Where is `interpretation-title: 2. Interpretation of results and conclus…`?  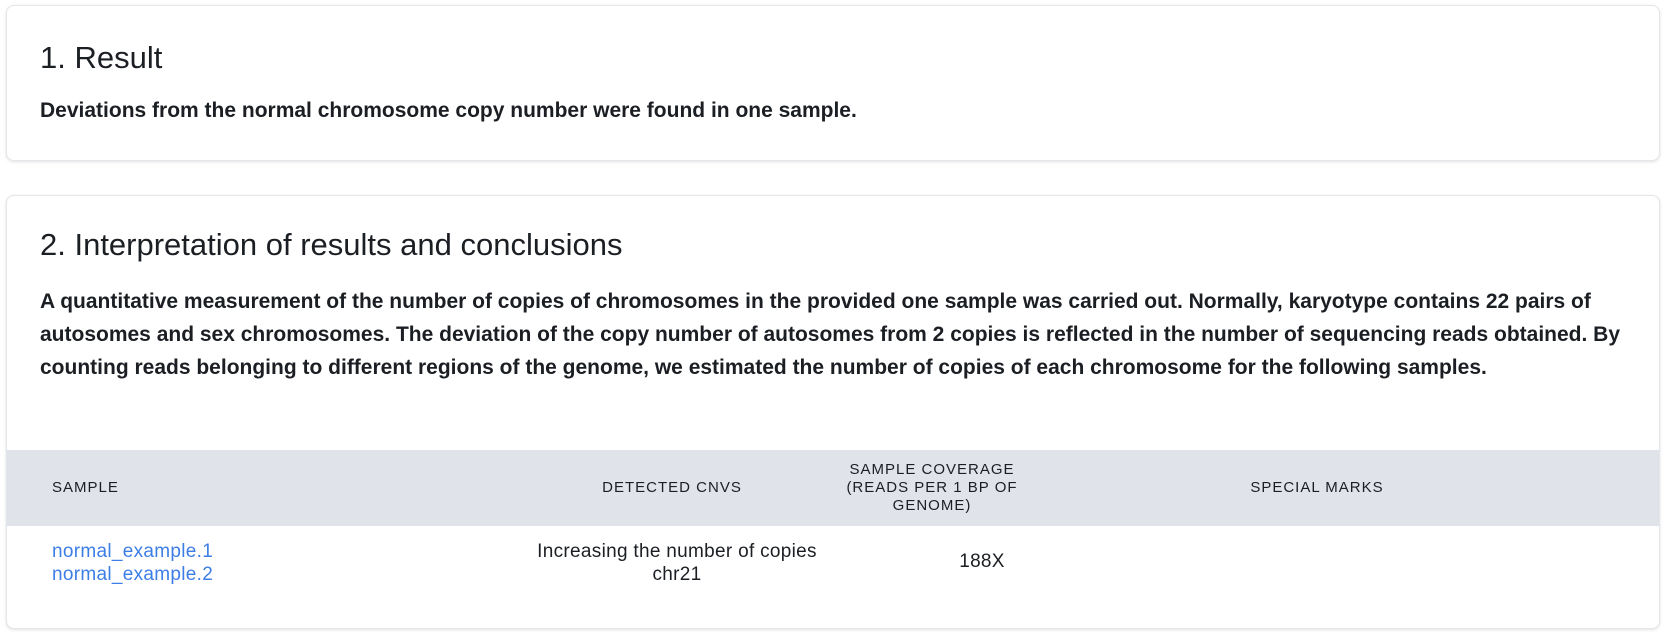 interpretation-title: 2. Interpretation of results and conclus… is located at coordinates (331, 244).